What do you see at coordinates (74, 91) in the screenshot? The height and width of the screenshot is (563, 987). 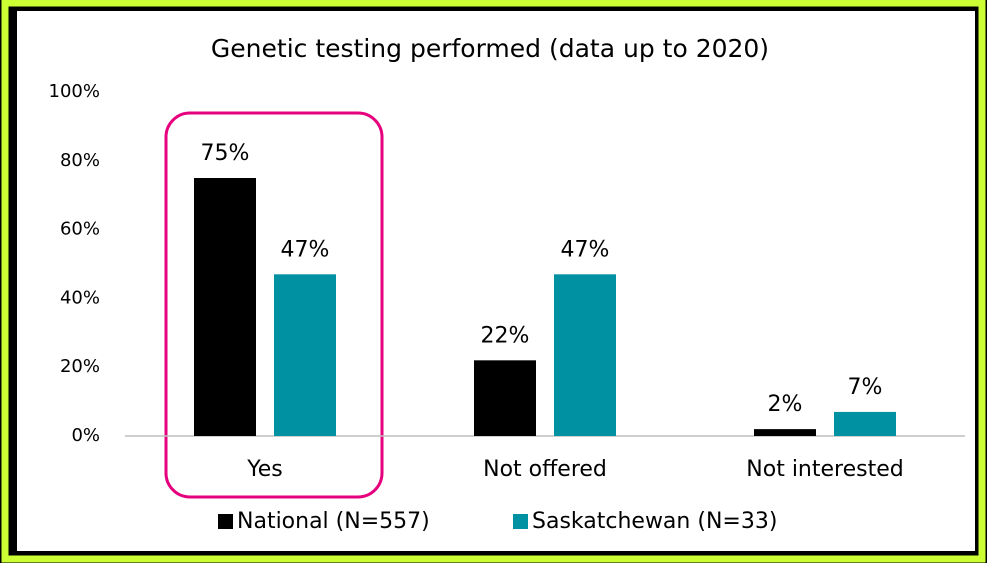 I see `y-tick-label: 100%` at bounding box center [74, 91].